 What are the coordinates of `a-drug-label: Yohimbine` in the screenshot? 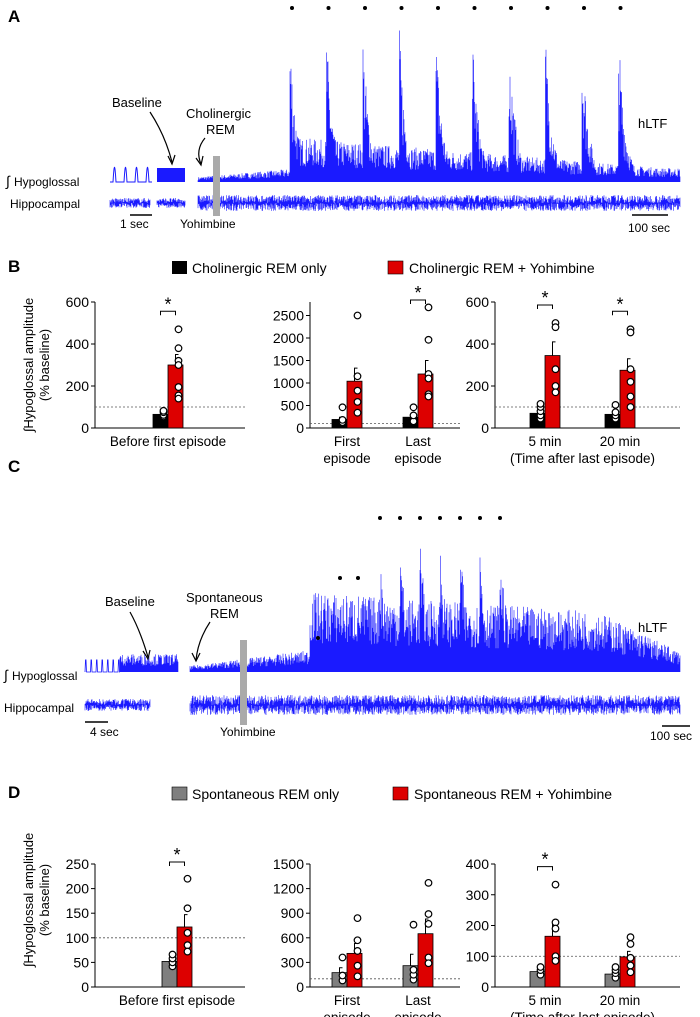 It's located at (208, 224).